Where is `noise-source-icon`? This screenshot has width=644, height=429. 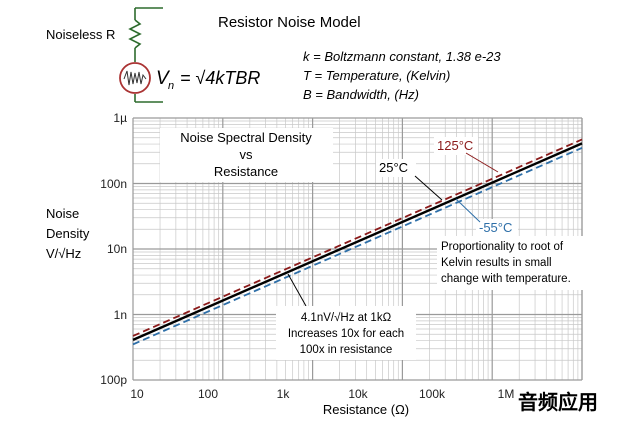 noise-source-icon is located at coordinates (135, 78).